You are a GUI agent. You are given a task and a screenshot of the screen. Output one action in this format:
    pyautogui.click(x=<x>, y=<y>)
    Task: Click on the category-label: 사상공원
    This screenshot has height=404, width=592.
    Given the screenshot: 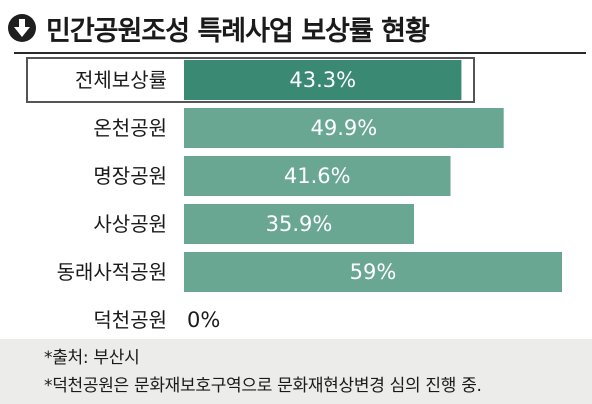 What is the action you would take?
    pyautogui.click(x=130, y=224)
    